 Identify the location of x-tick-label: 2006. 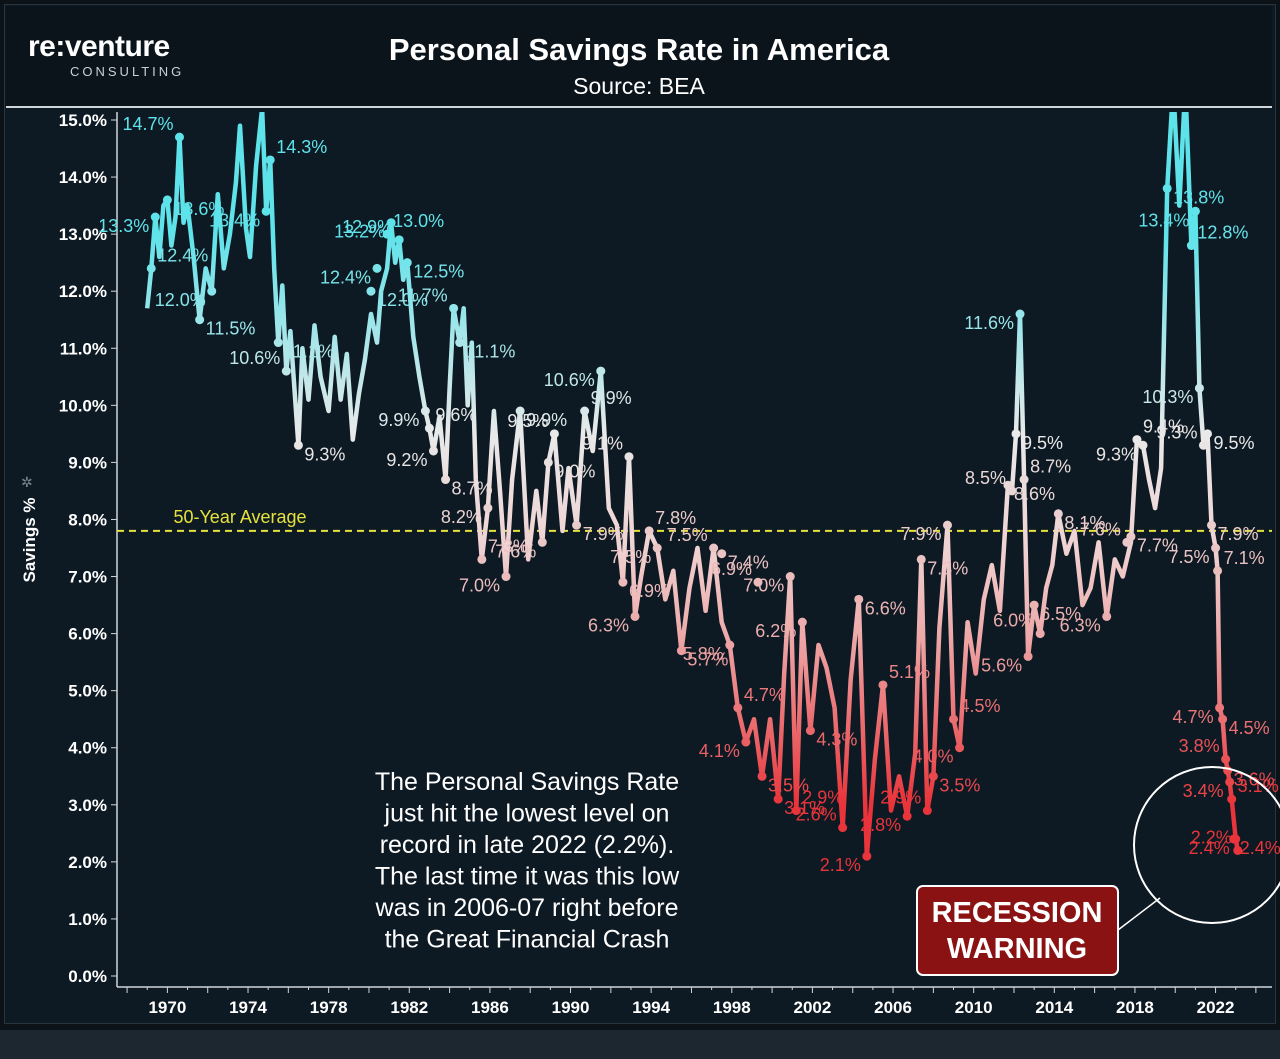
(893, 1007).